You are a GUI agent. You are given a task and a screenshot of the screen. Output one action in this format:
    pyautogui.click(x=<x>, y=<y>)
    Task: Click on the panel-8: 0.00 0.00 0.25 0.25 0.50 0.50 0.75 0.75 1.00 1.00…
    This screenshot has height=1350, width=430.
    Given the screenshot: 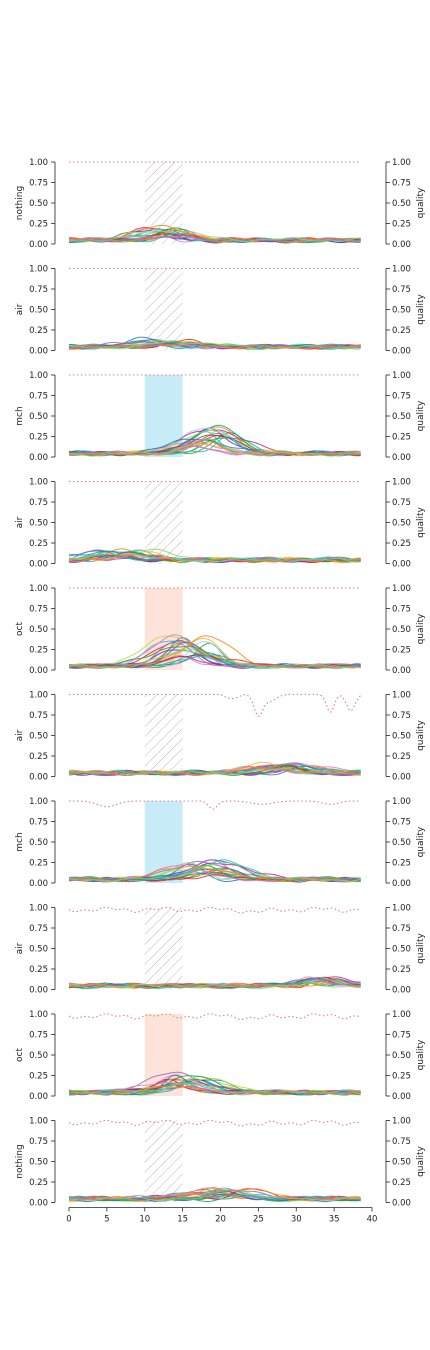 What is the action you would take?
    pyautogui.click(x=220, y=950)
    